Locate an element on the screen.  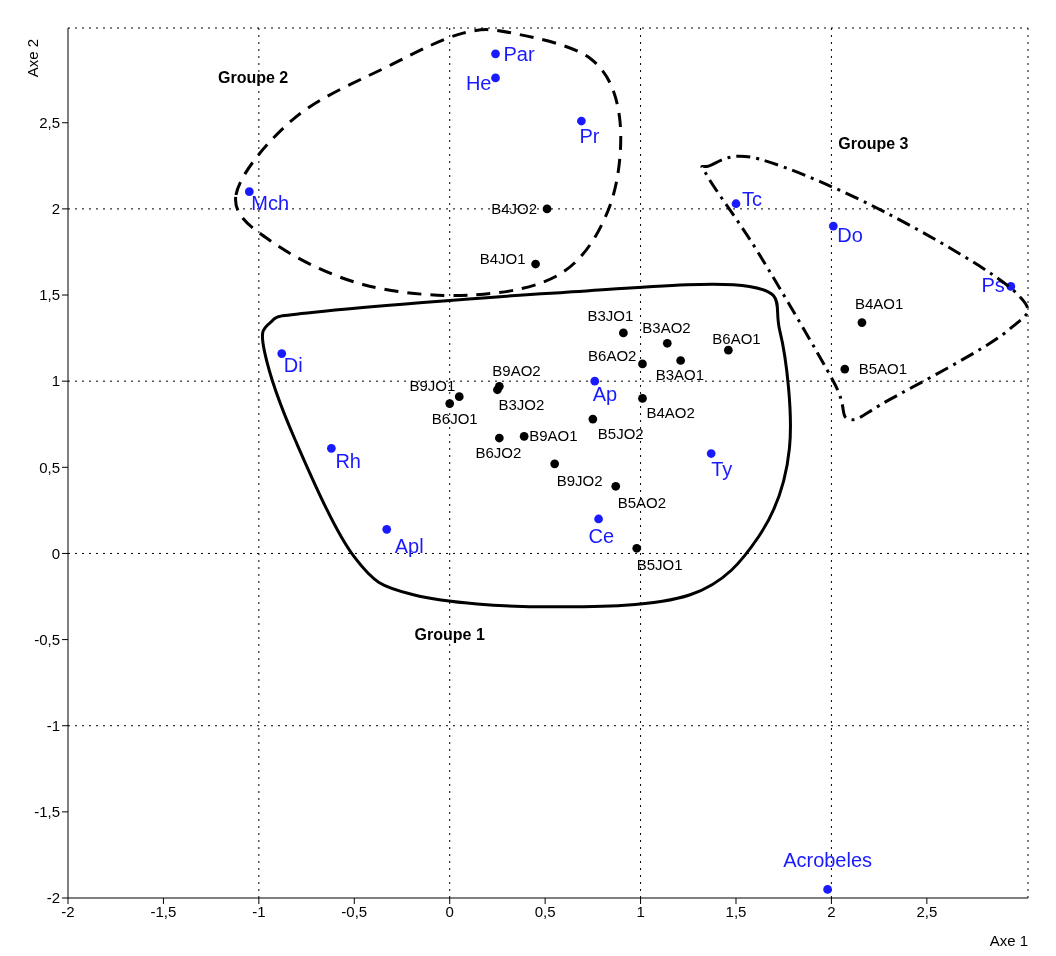
y-tick-label: -1,5 is located at coordinates (47, 812).